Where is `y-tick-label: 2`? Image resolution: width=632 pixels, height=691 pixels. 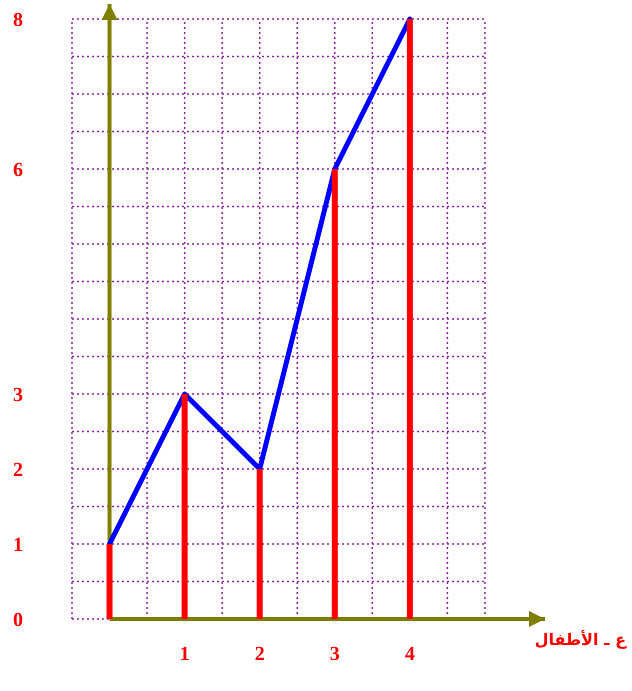 y-tick-label: 2 is located at coordinates (18, 470).